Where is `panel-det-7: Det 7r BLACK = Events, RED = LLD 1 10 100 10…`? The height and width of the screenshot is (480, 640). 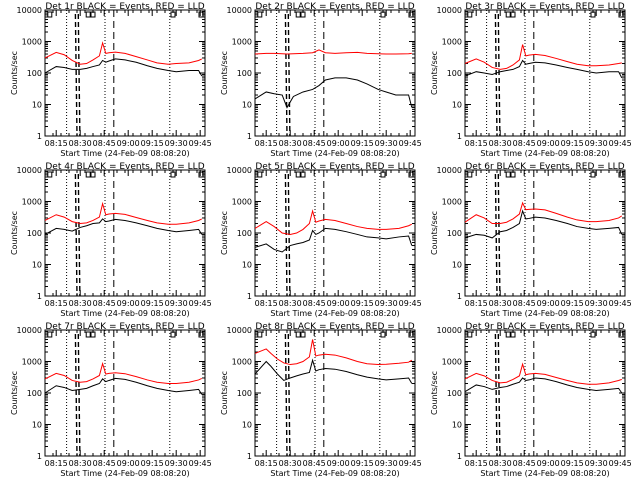
panel-det-7: Det 7r BLACK = Events, RED = LLD 1 10 100 10… is located at coordinates (111, 400).